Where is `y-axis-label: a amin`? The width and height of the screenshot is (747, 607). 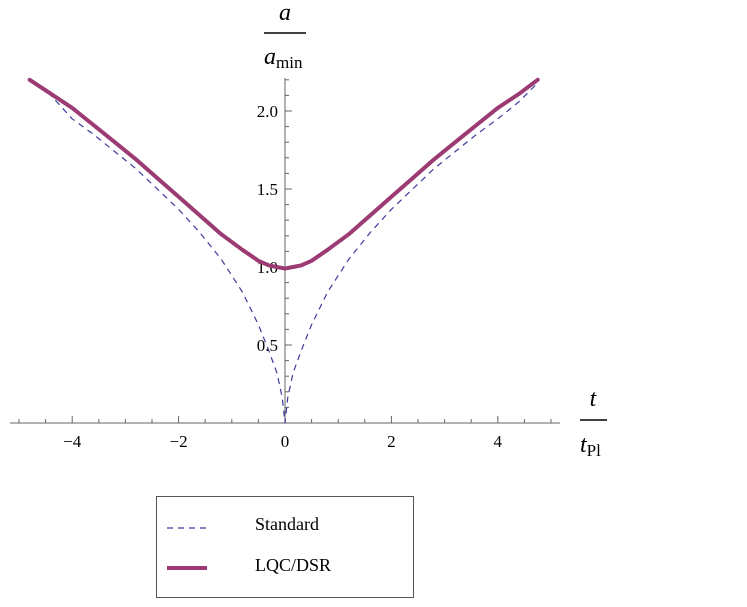 y-axis-label: a amin is located at coordinates (285, 36).